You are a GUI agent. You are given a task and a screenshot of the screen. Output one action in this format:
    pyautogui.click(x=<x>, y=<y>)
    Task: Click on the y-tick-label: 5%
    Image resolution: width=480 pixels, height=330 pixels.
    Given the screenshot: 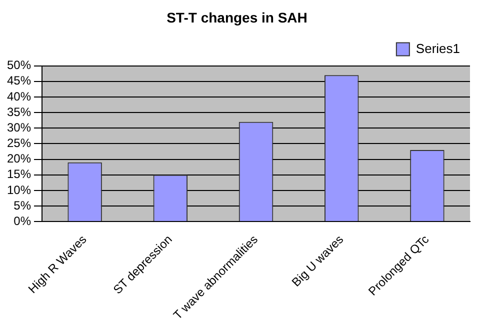 What is the action you would take?
    pyautogui.click(x=23, y=205)
    